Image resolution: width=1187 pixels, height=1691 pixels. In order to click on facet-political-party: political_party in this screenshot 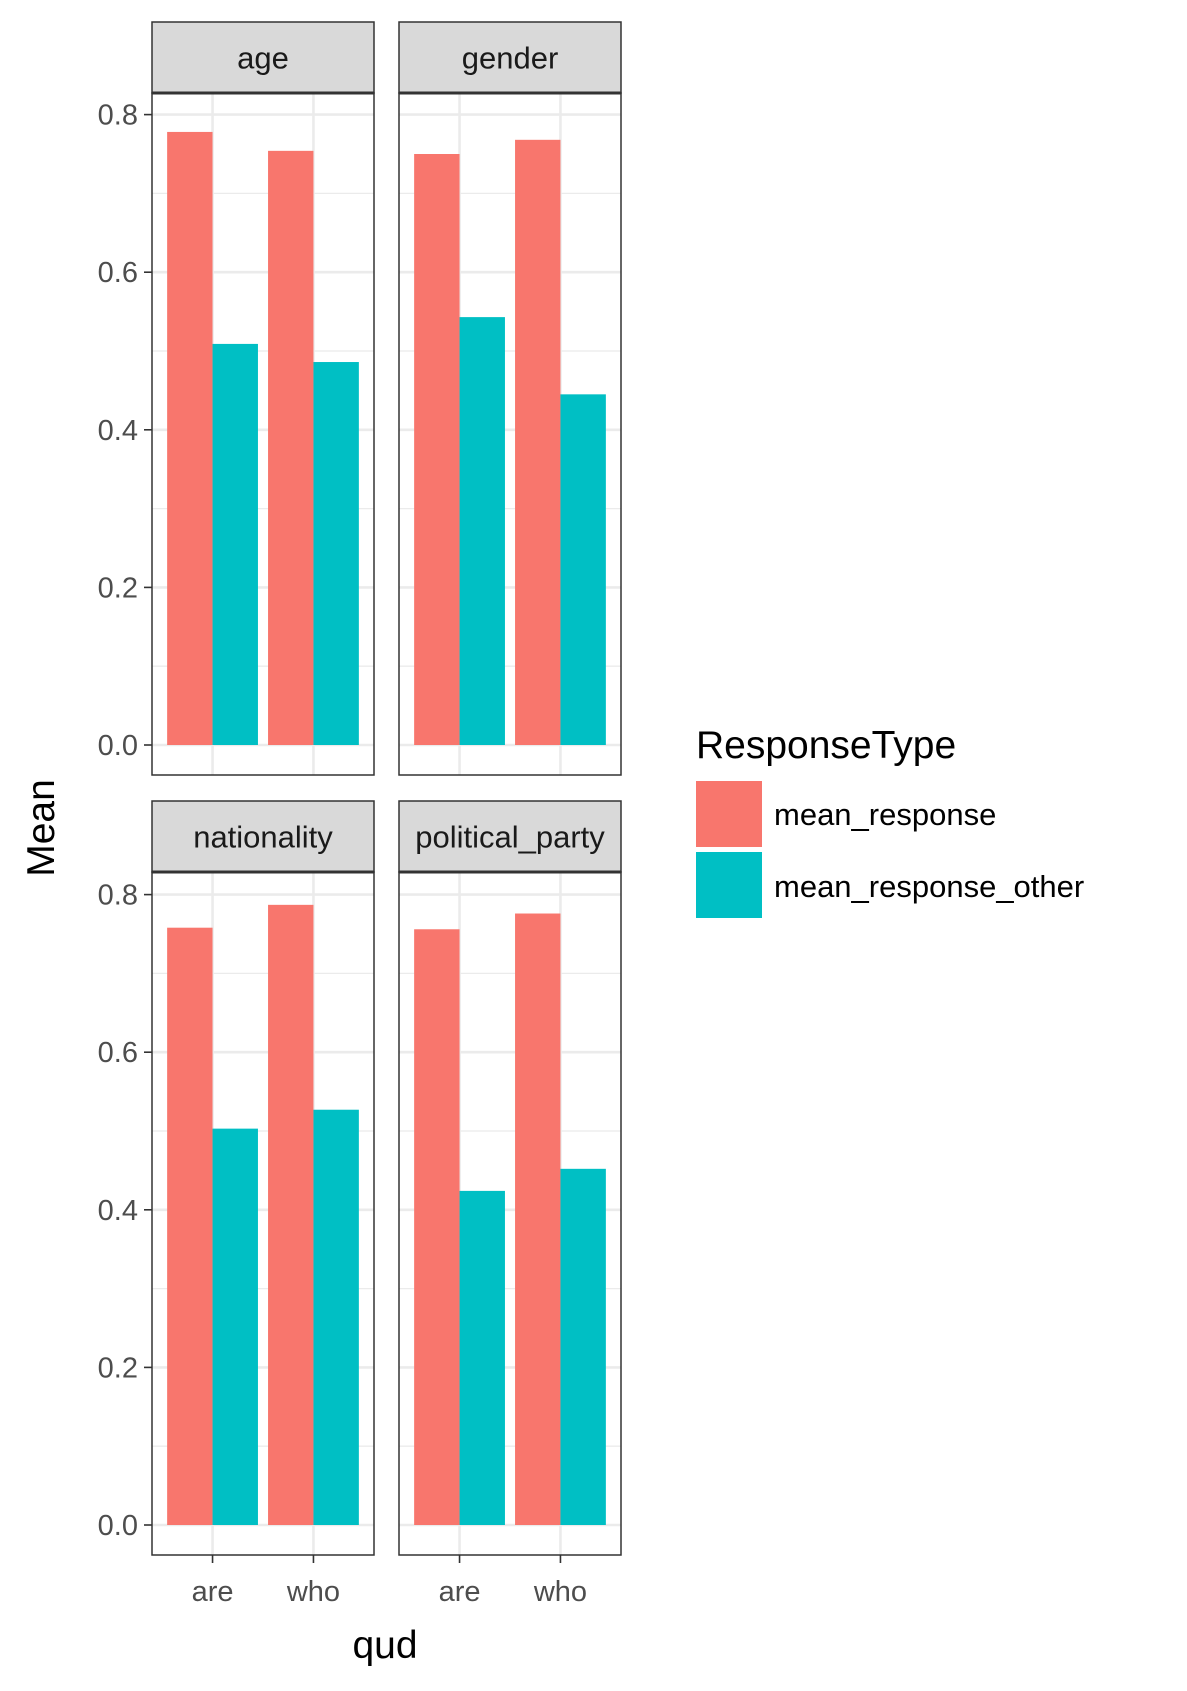, I will do `click(510, 1178)`.